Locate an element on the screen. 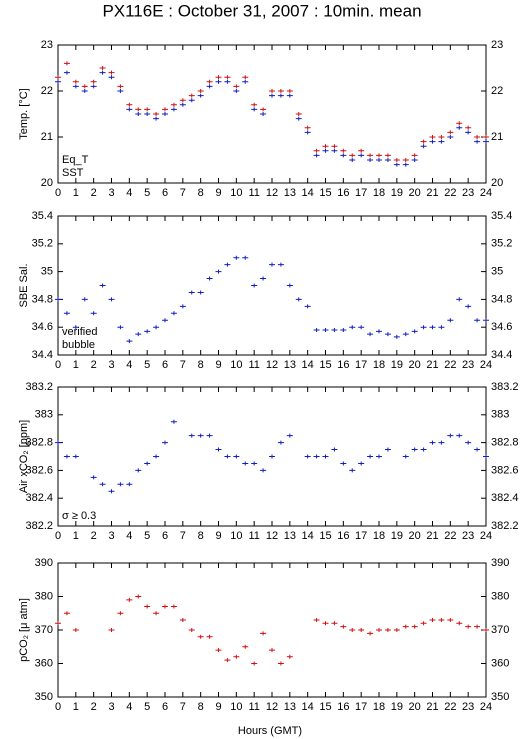  y-tick-label: 370 is located at coordinates (500, 630).